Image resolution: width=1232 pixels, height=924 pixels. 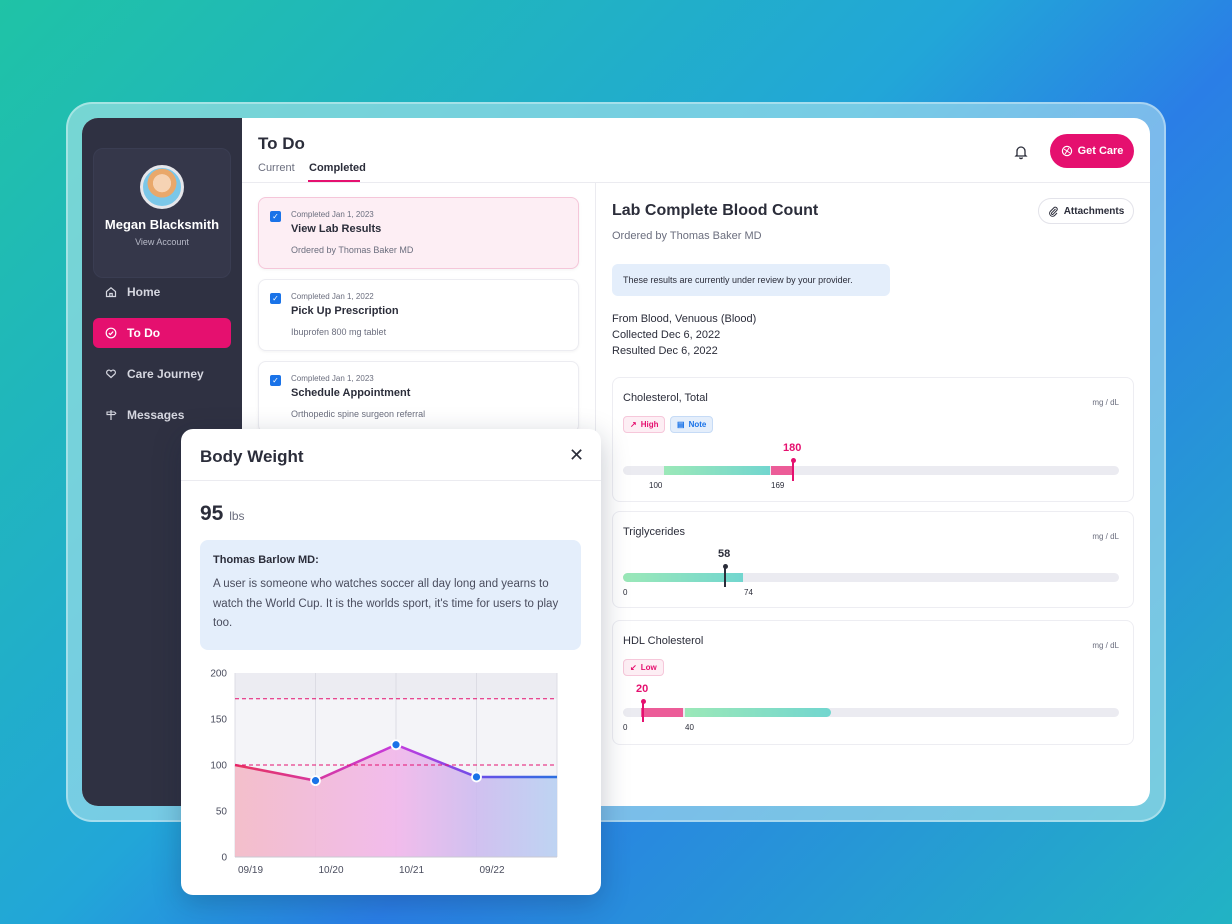 I want to click on resulted-date: Resulted Dec 6, 2022, so click(x=665, y=351).